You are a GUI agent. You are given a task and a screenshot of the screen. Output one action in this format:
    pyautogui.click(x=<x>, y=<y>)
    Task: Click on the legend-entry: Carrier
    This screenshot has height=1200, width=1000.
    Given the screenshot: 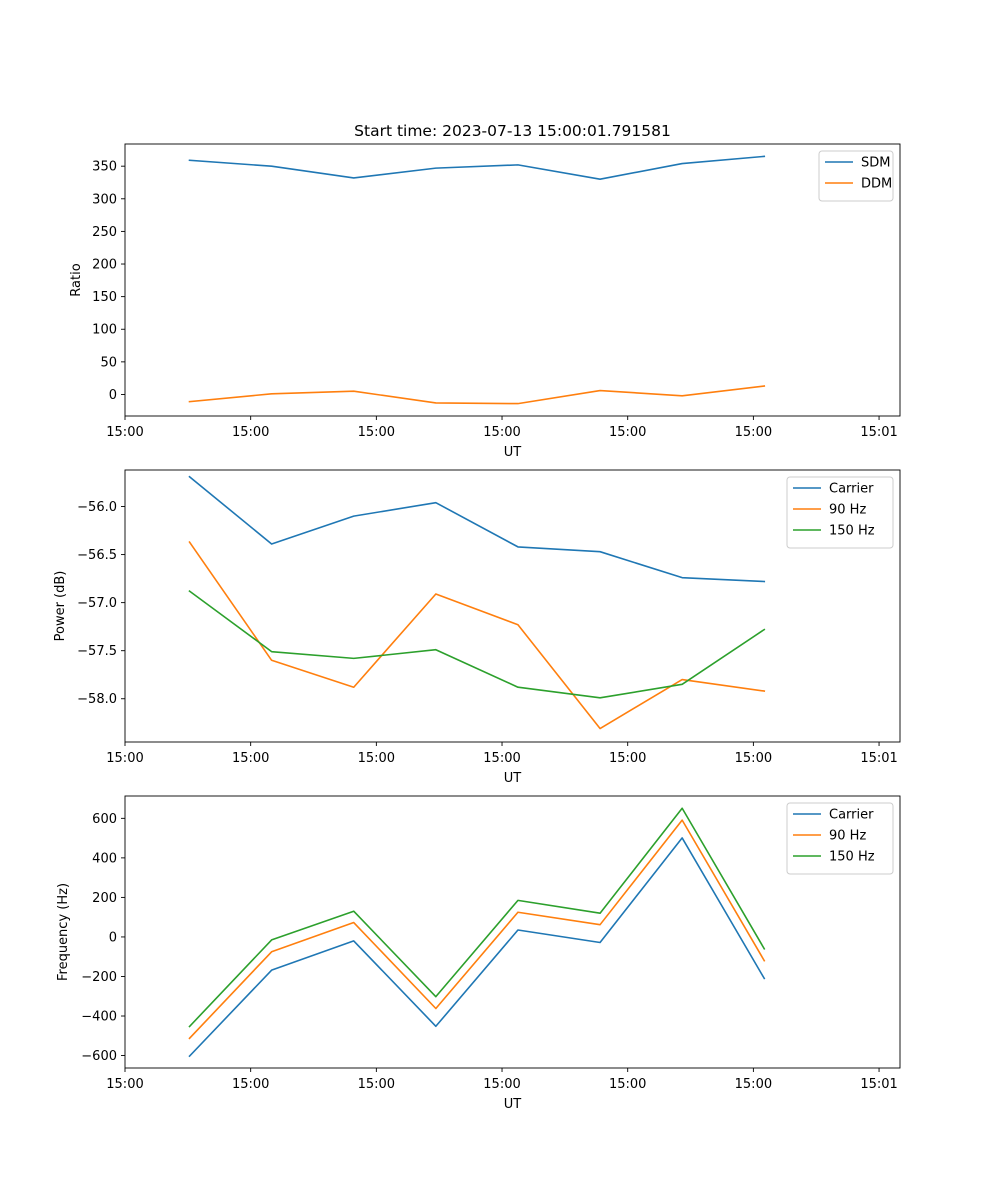 What is the action you would take?
    pyautogui.click(x=851, y=815)
    